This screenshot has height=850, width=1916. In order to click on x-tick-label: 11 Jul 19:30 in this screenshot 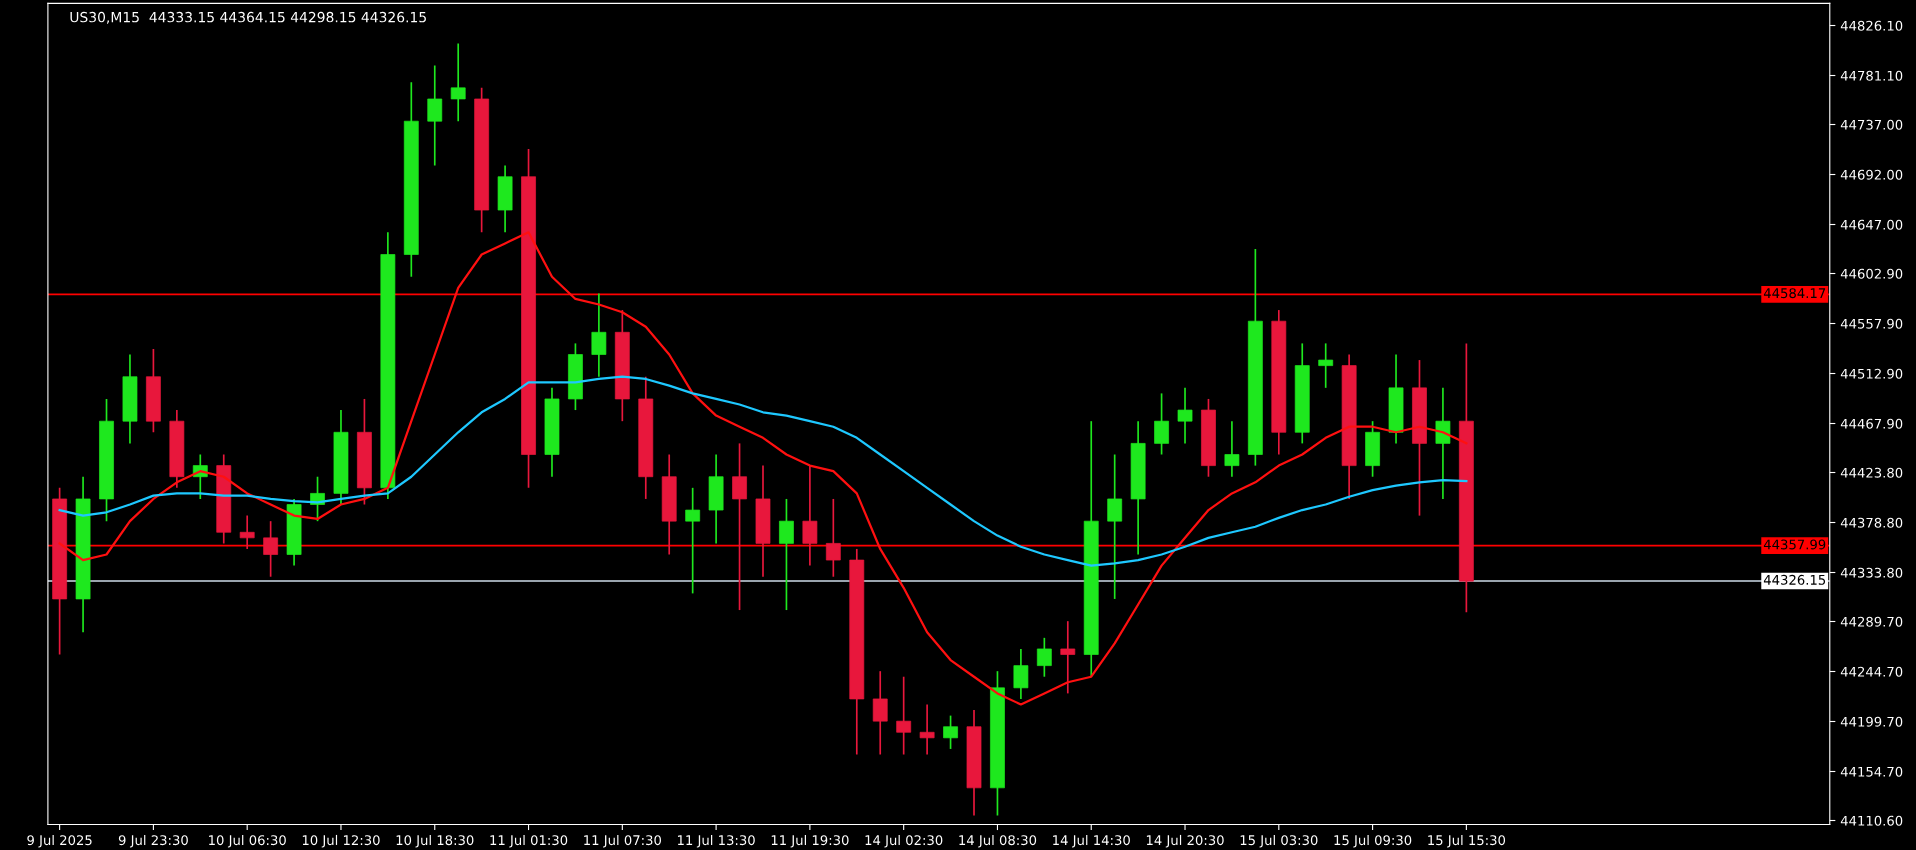, I will do `click(810, 841)`.